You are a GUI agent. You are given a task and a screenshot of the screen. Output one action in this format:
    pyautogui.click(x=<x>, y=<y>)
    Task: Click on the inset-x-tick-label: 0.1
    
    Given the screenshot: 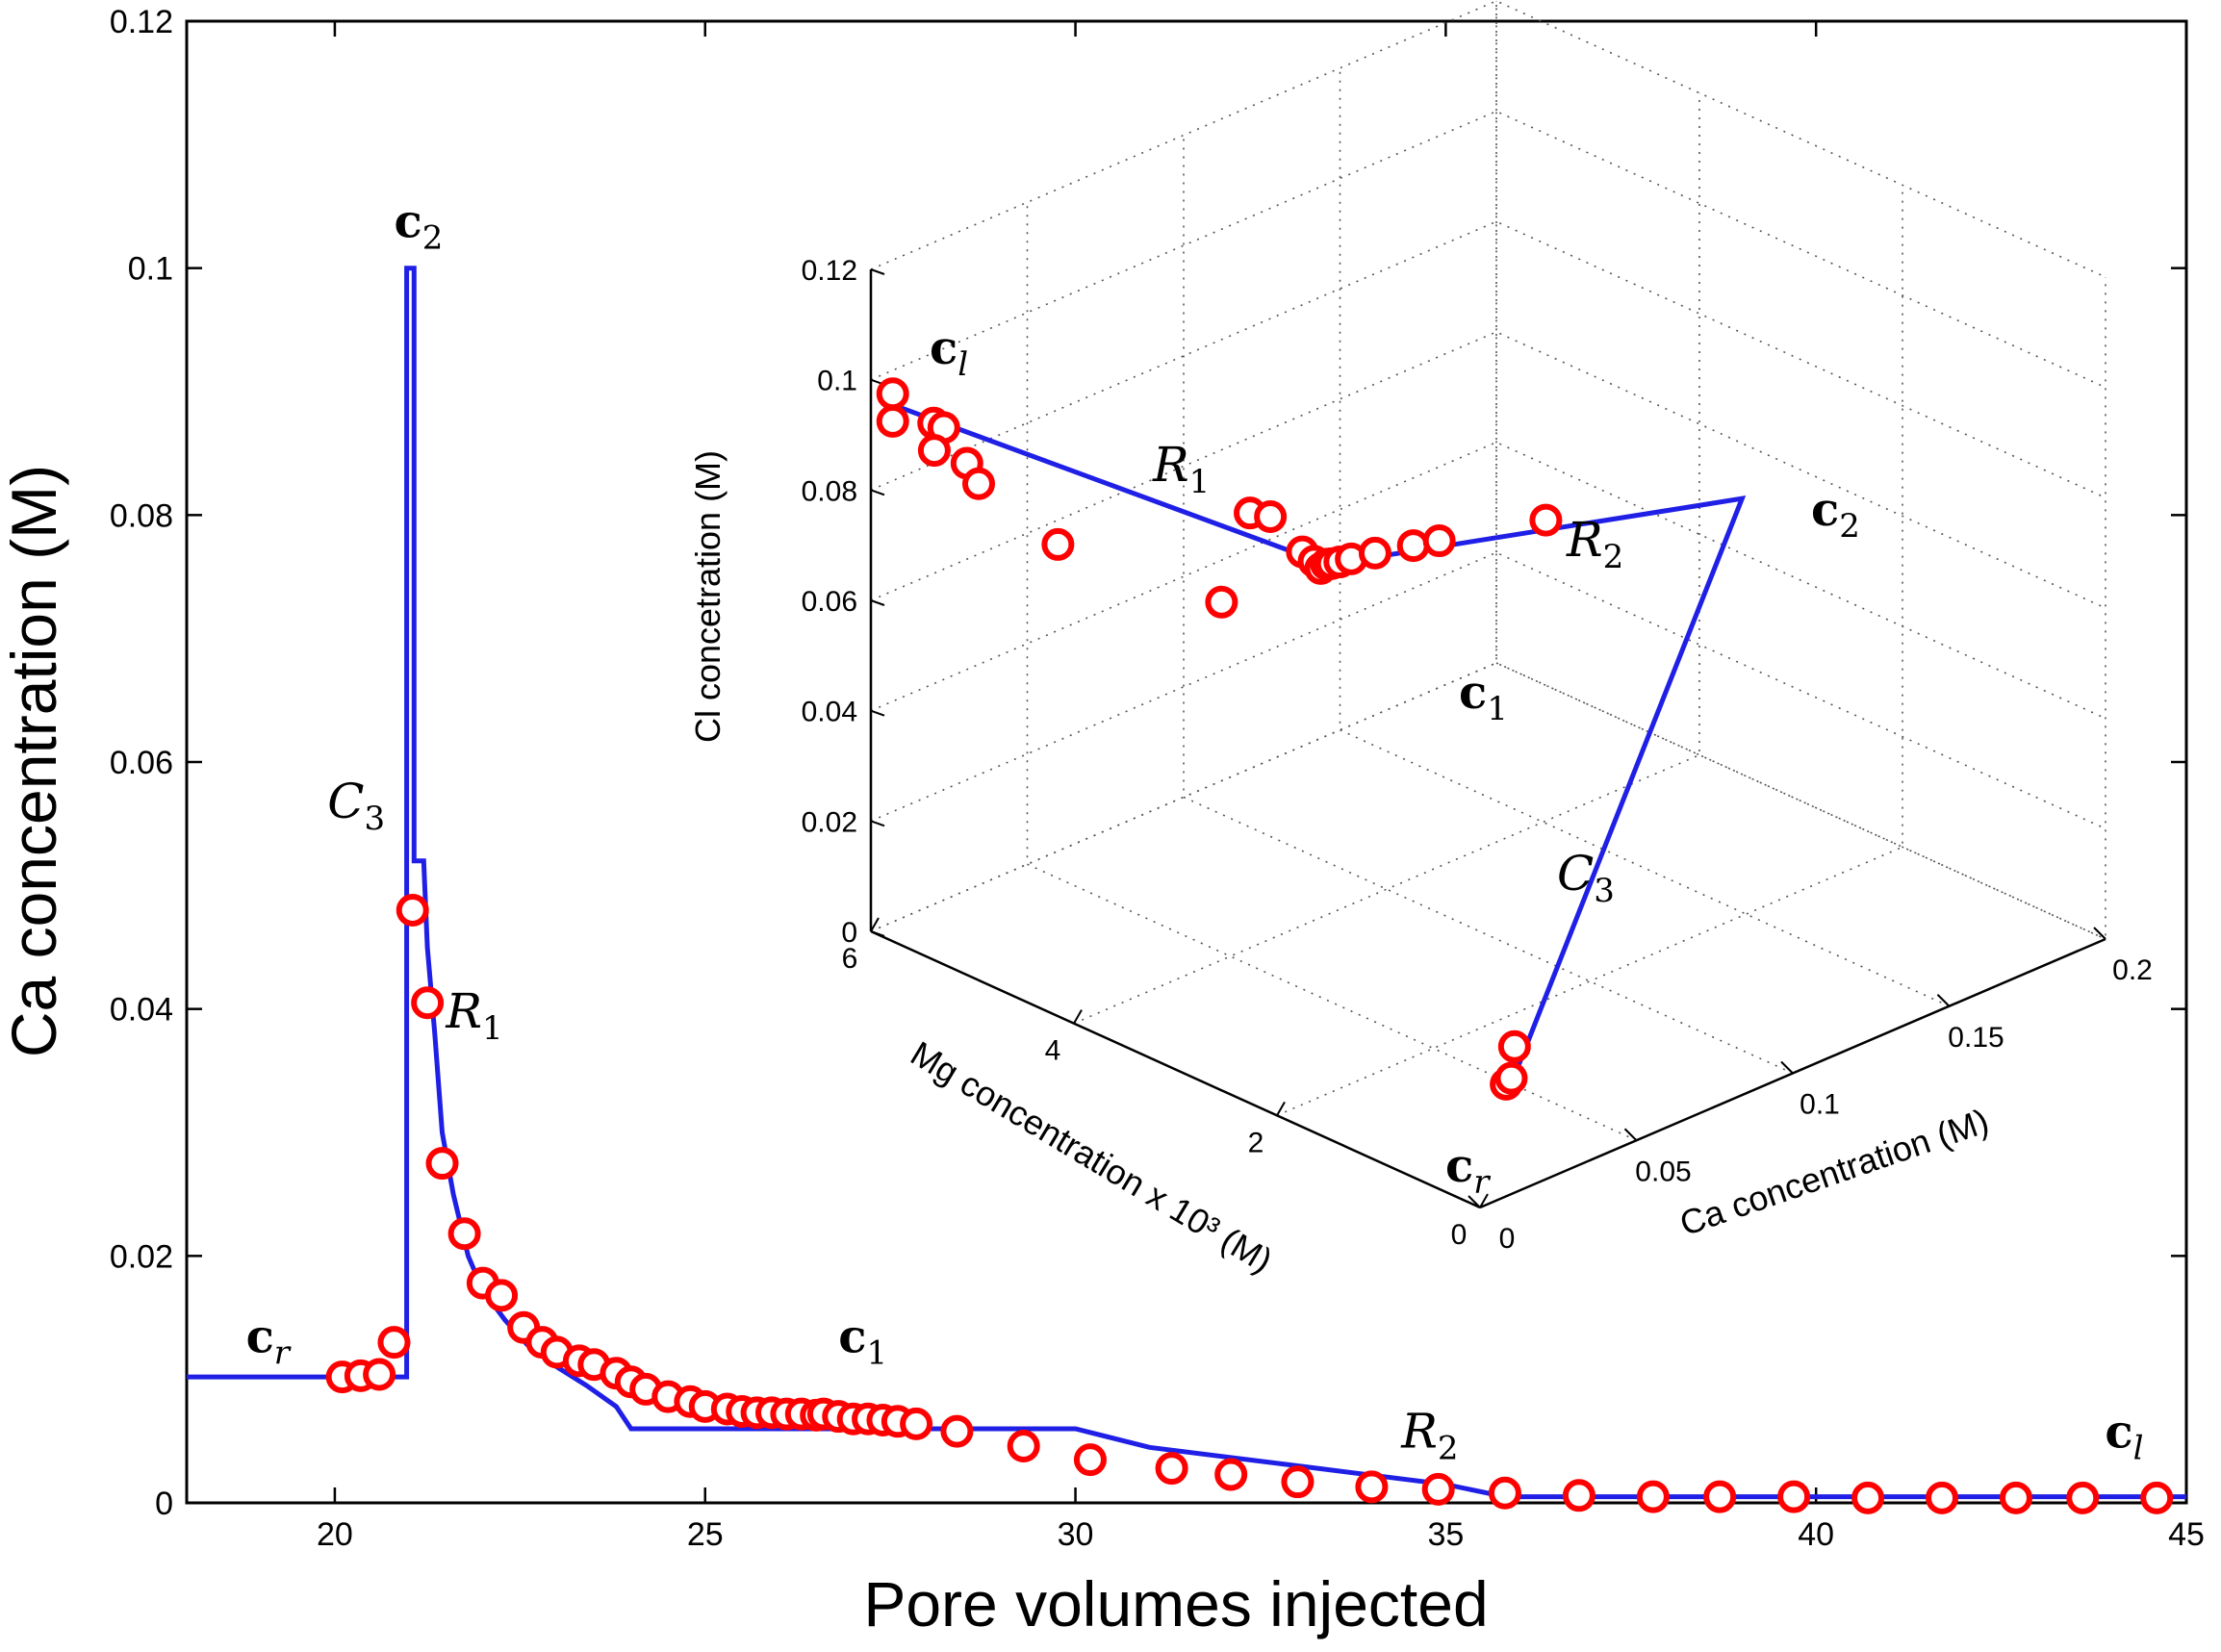 What is the action you would take?
    pyautogui.click(x=1820, y=1105)
    